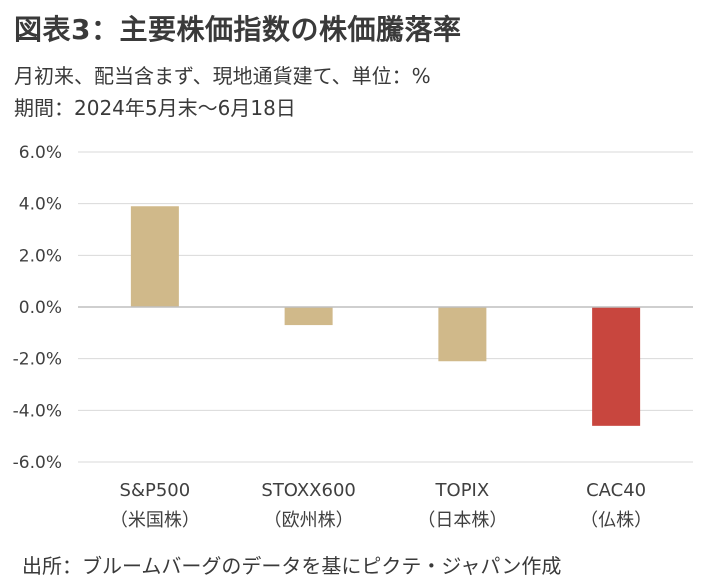 This screenshot has width=703, height=588. Describe the element at coordinates (616, 366) in the screenshot. I see `bar-cac40` at that location.